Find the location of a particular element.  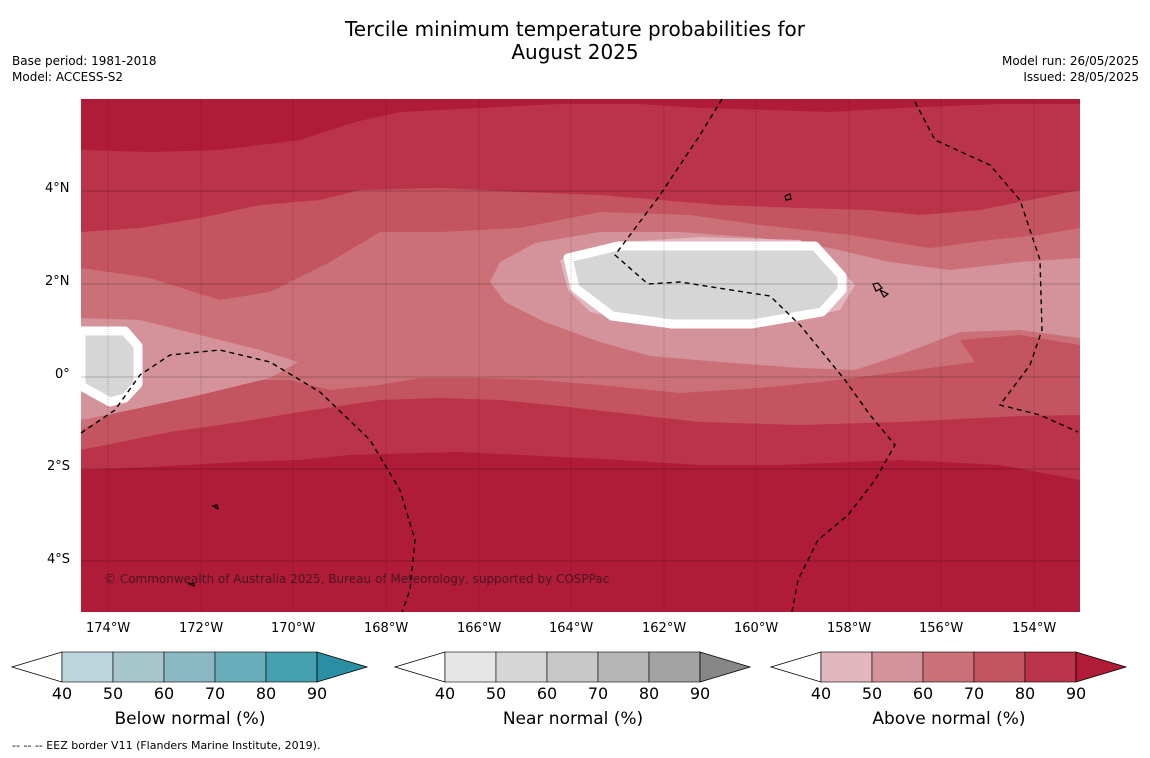

lat-label-4n: 4°N is located at coordinates (57, 188).